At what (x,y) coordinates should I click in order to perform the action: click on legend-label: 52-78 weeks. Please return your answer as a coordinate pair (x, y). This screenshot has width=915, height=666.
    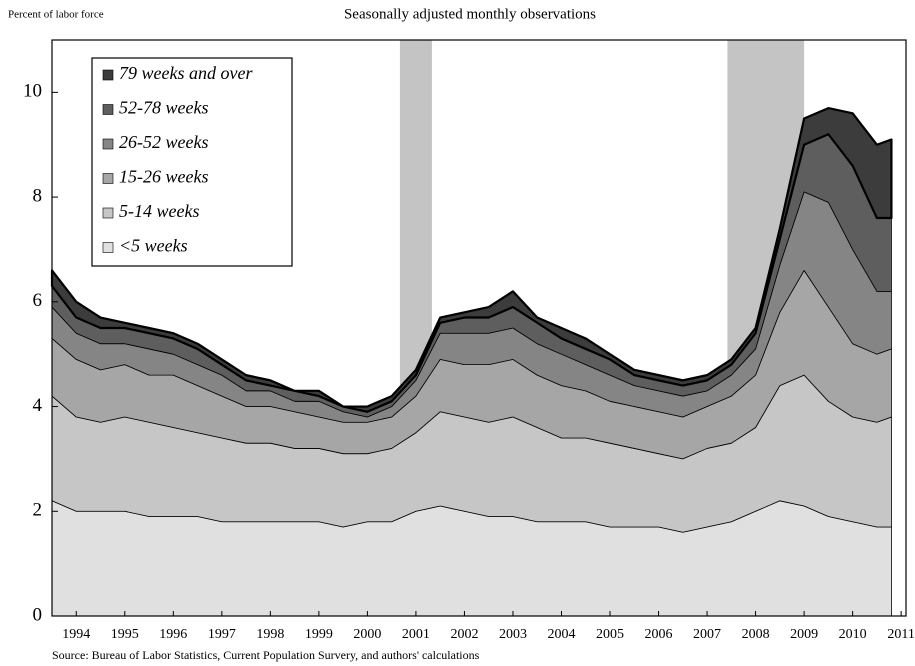
    Looking at the image, I should click on (163, 108).